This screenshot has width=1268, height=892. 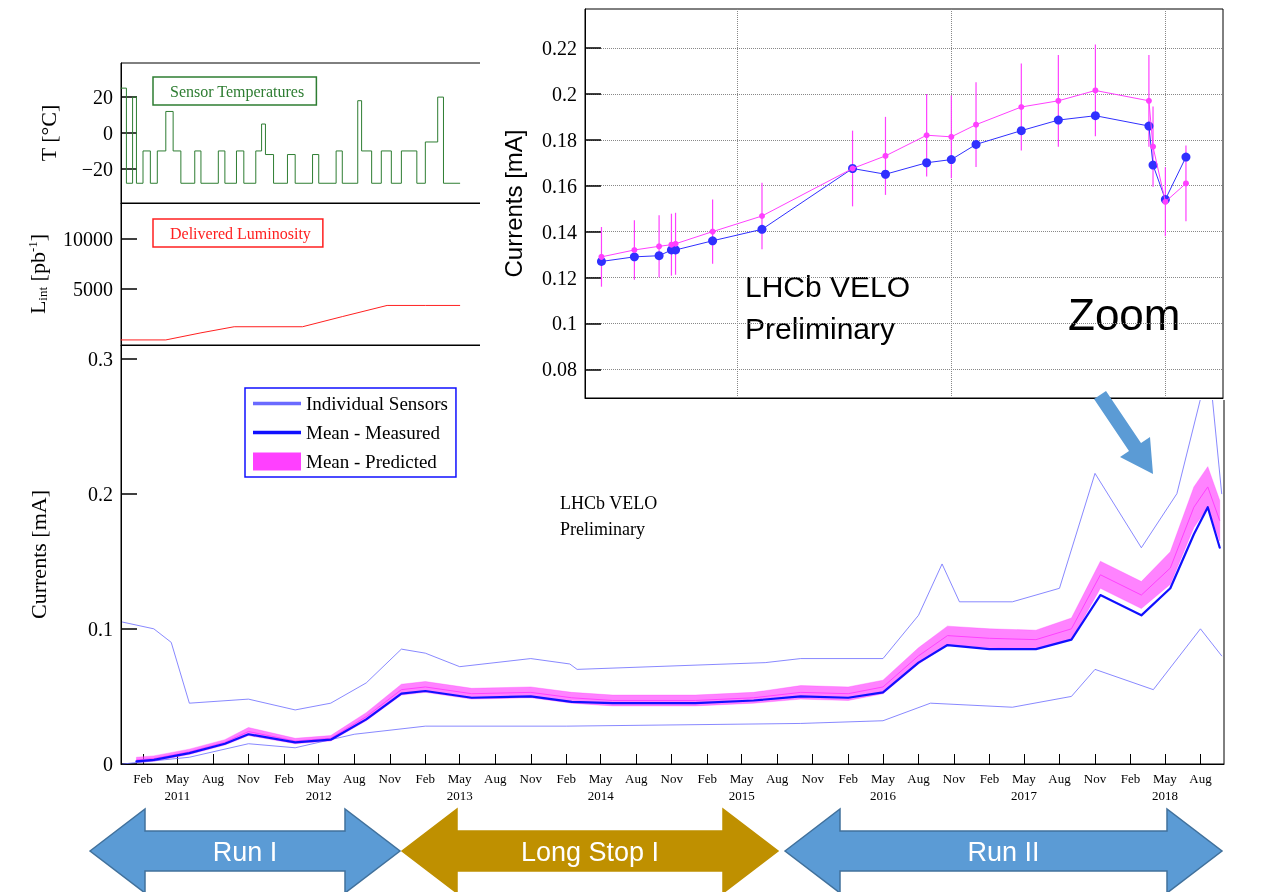 I want to click on y-tick-label: 0.08, so click(x=559, y=369).